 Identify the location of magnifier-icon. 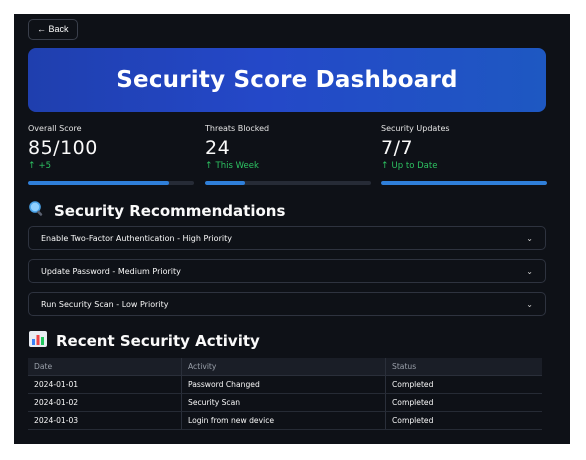
(37, 211).